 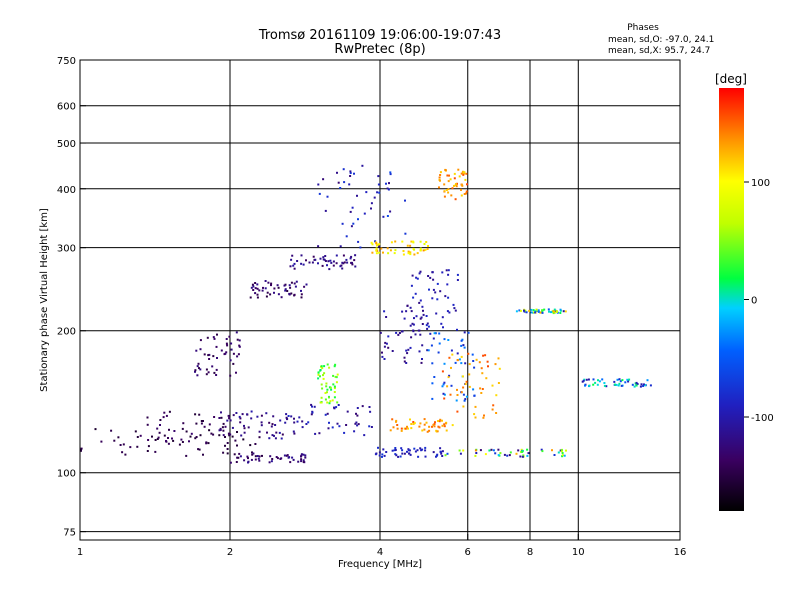 What do you see at coordinates (754, 301) in the screenshot?
I see `colorbar-tick-label: 0` at bounding box center [754, 301].